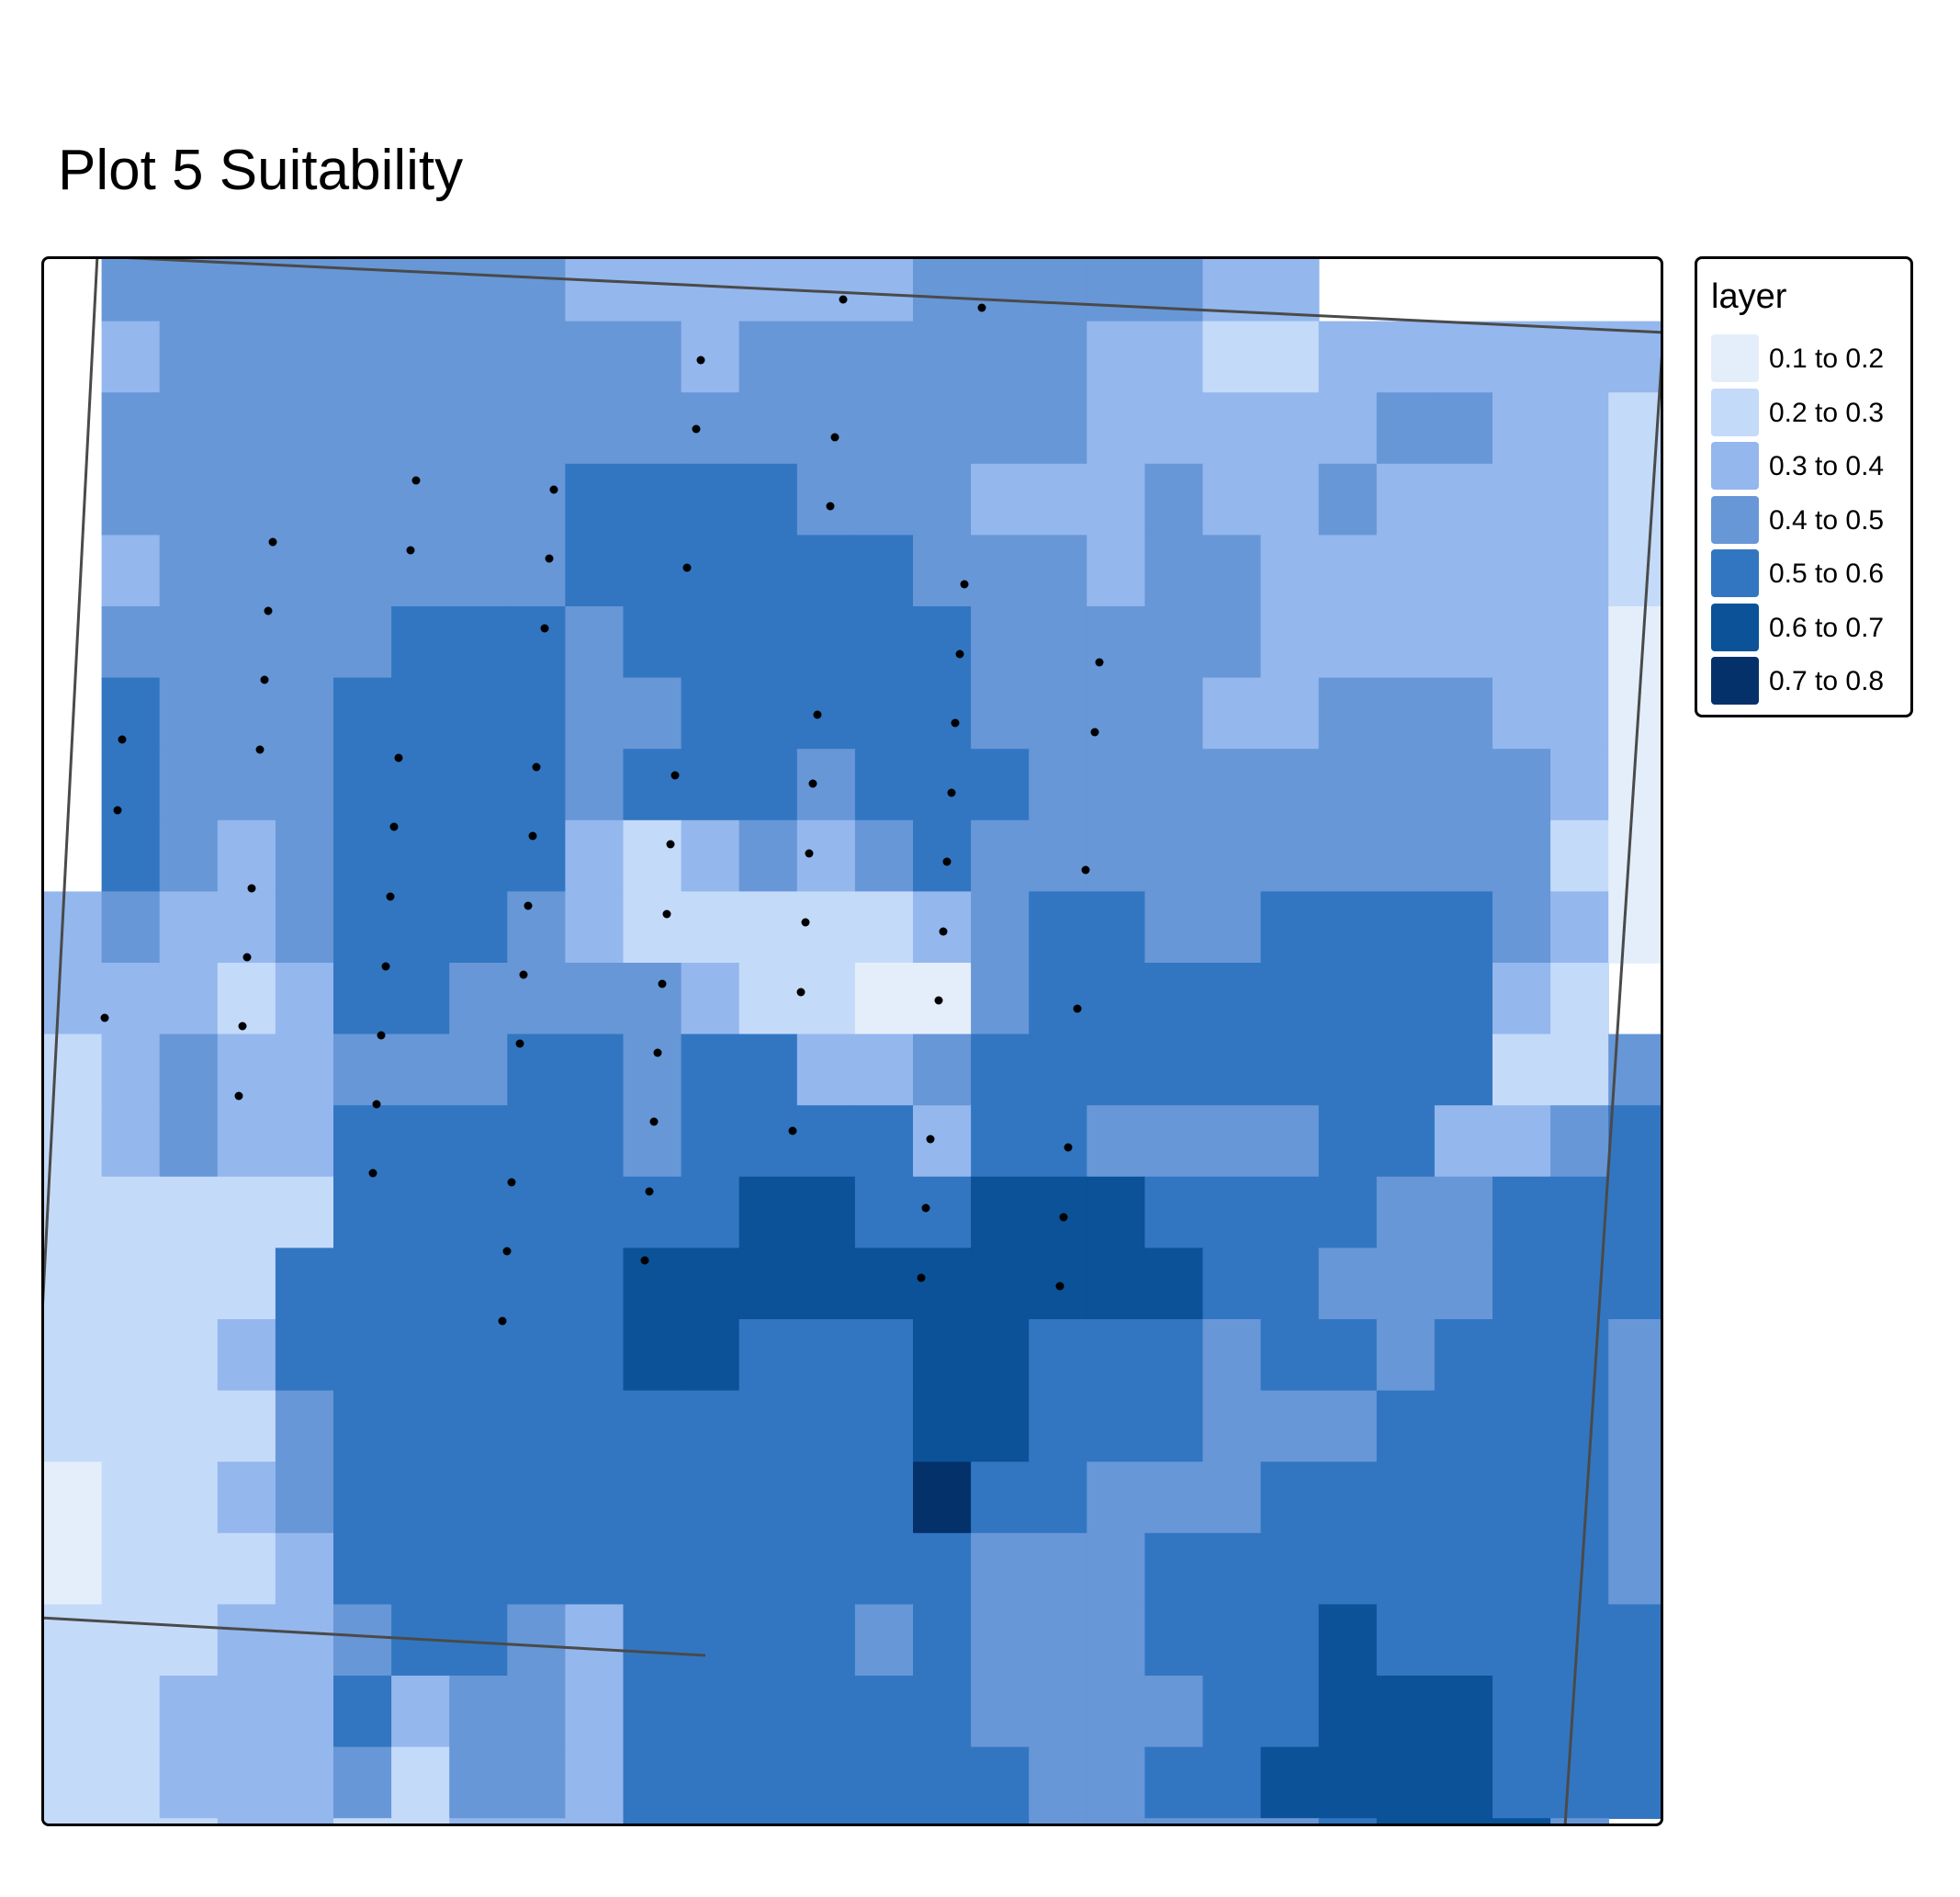 The height and width of the screenshot is (1897, 1960). I want to click on legend-label: 0.6 to 0.7, so click(1827, 627).